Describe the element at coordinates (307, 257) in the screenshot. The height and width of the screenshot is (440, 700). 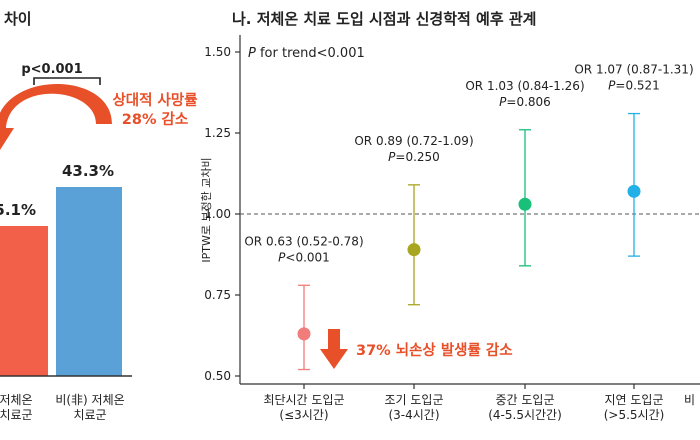
I see `p-value: <0.001` at that location.